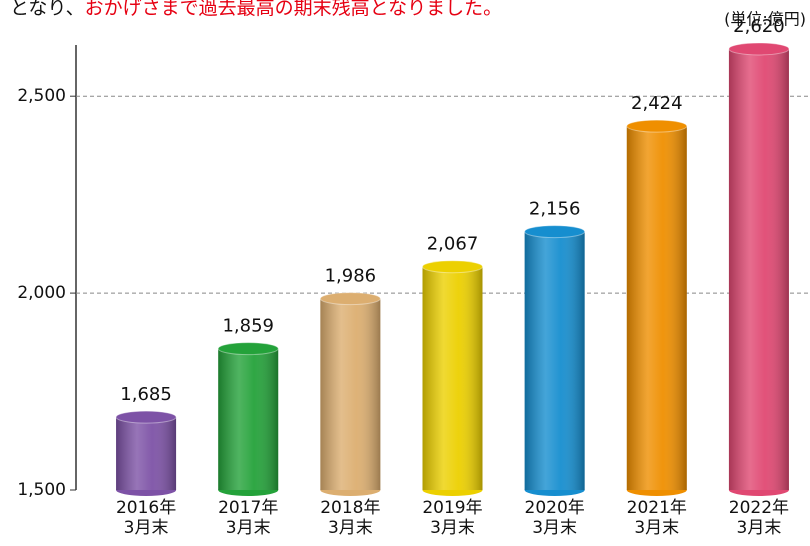 This screenshot has height=546, width=810. What do you see at coordinates (248, 326) in the screenshot?
I see `data-label: 1,859` at bounding box center [248, 326].